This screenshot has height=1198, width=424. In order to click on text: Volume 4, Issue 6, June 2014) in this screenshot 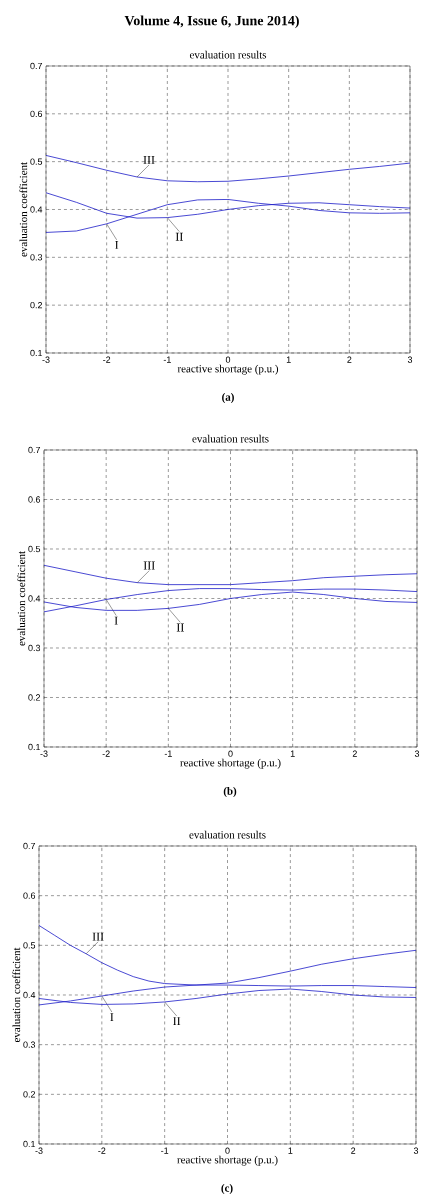, I will do `click(211, 22)`.